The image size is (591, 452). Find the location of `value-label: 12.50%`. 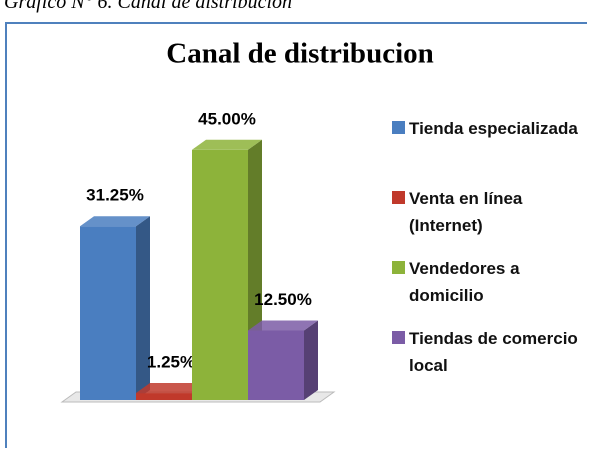

value-label: 12.50% is located at coordinates (283, 299).